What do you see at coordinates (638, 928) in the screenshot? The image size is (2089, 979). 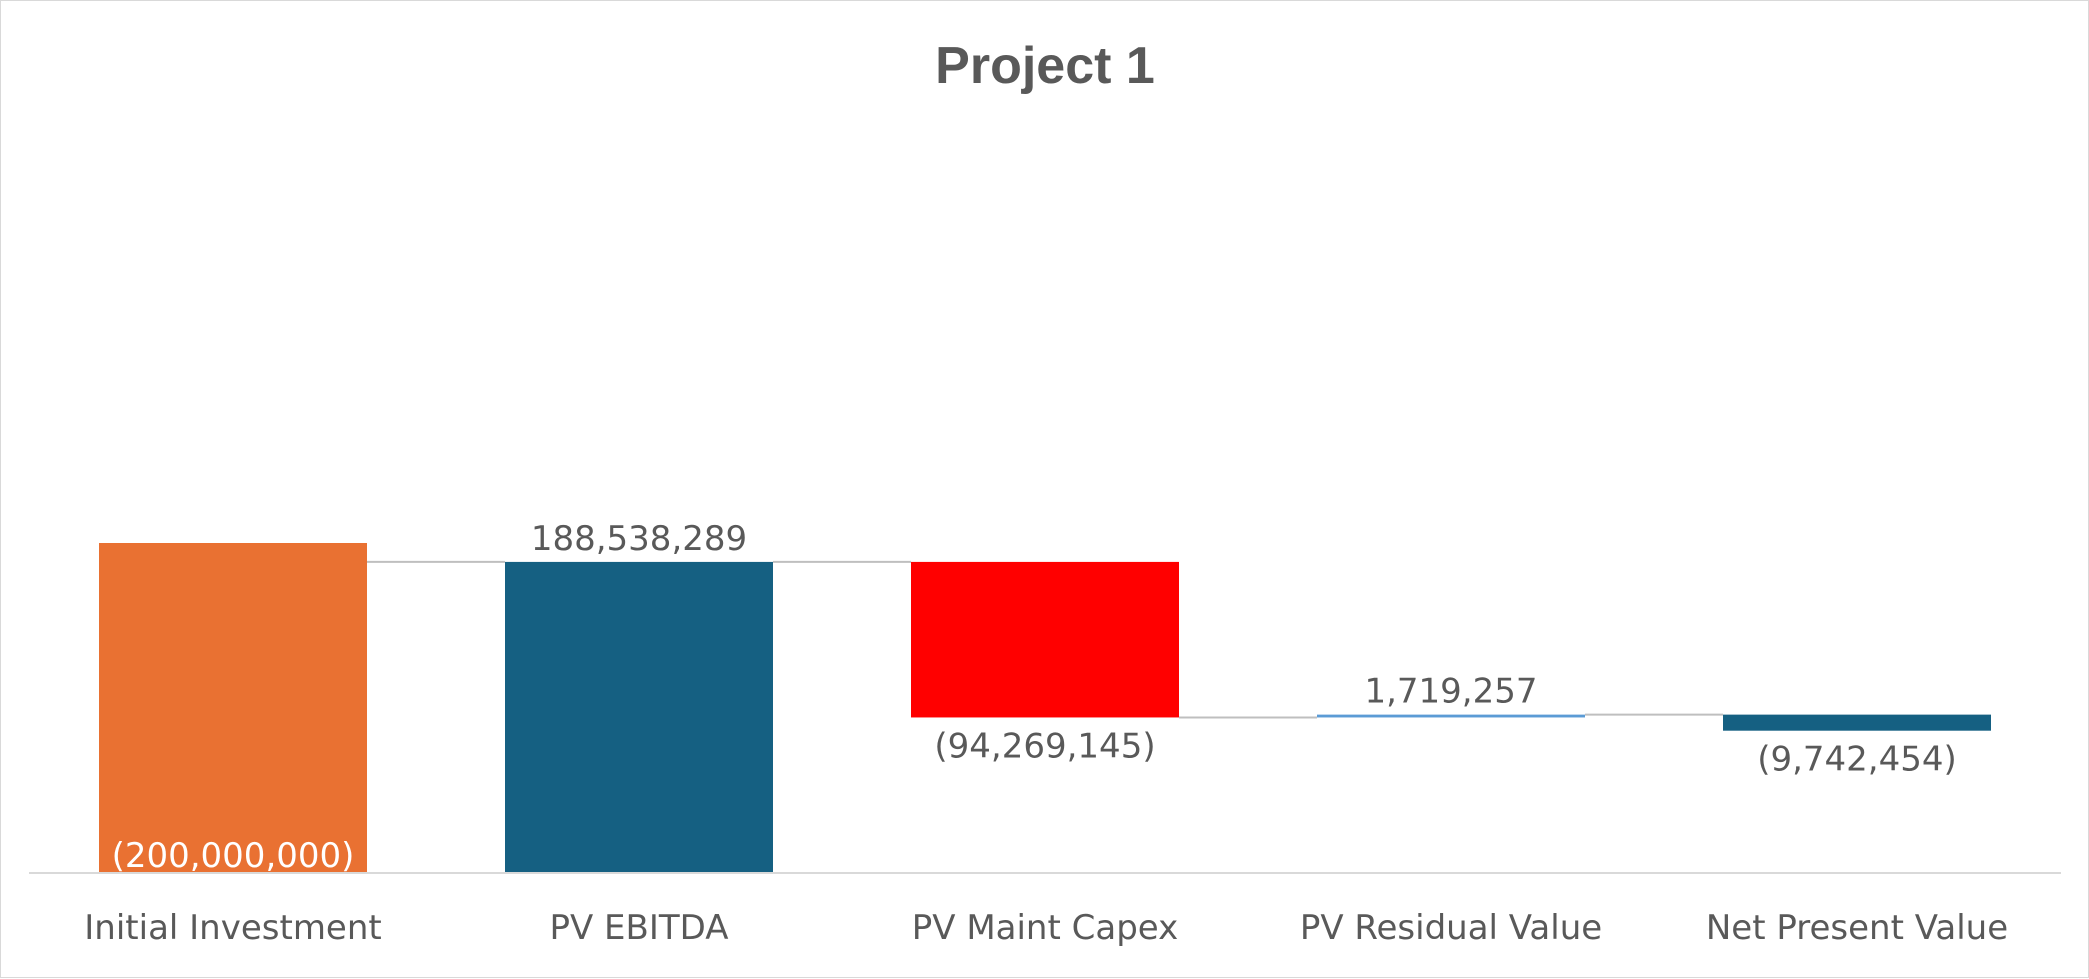 I see `category-label: PV EBITDA` at bounding box center [638, 928].